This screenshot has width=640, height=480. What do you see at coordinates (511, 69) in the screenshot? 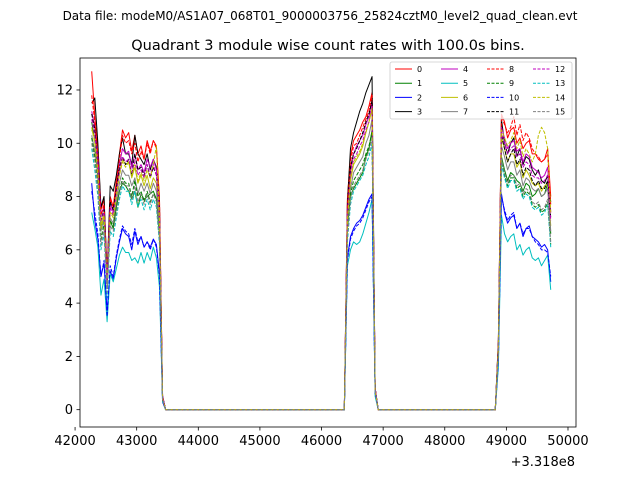
I see `legend-label-8: 8` at bounding box center [511, 69].